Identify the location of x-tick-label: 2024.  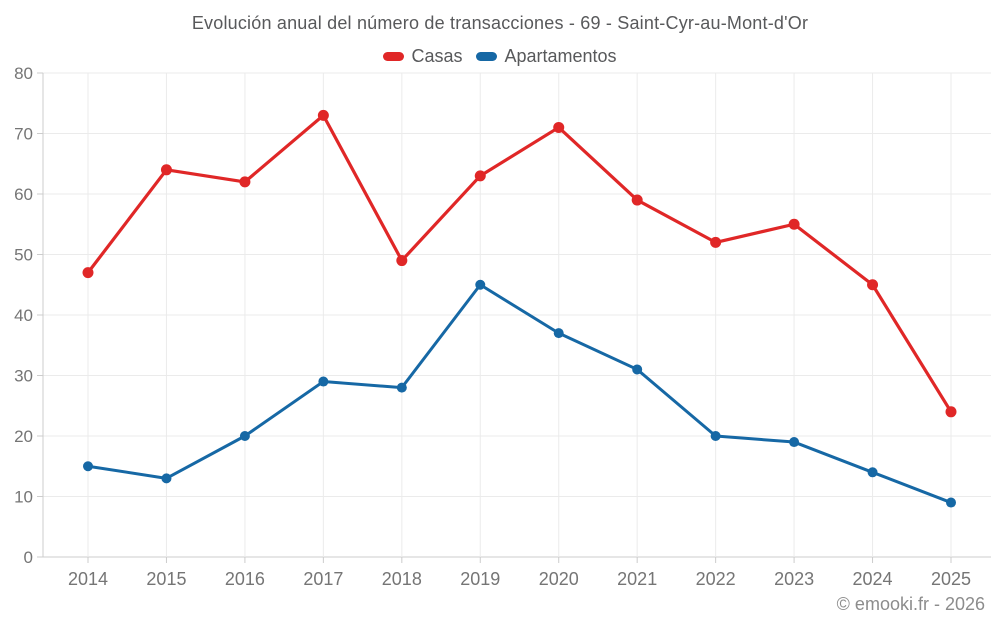
(873, 579).